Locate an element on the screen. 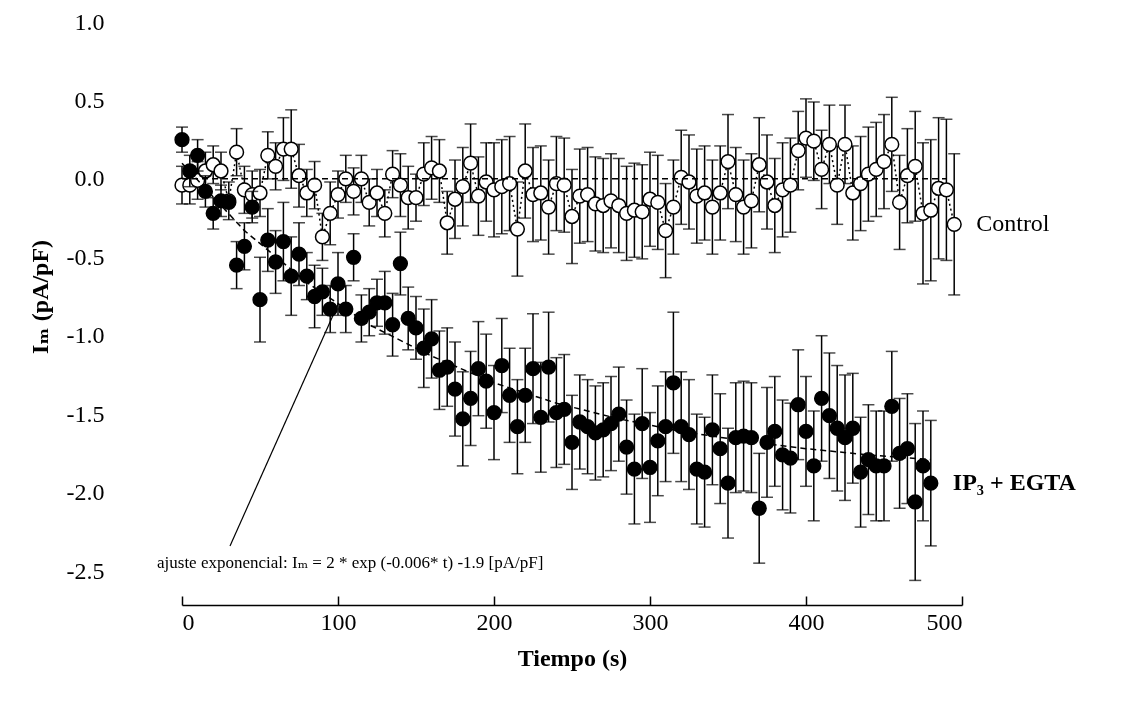 The height and width of the screenshot is (707, 1124). x-tick-label: 100 is located at coordinates (338, 621).